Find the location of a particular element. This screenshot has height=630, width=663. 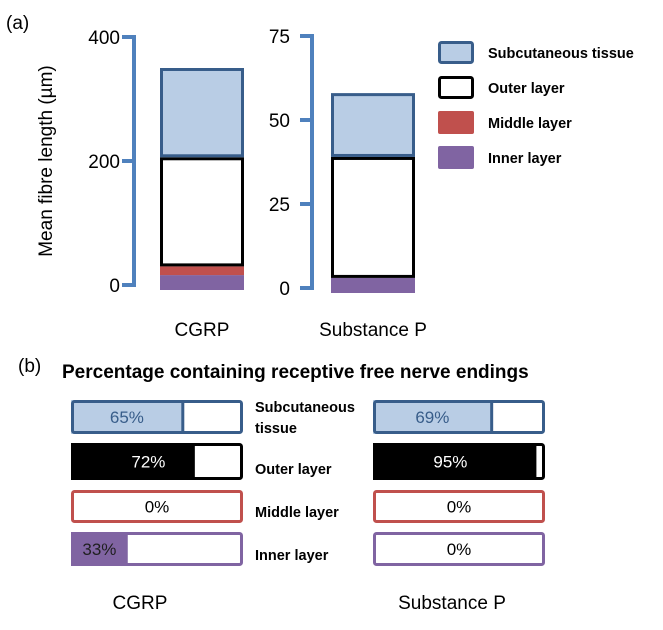

group-label: Substance P is located at coordinates (452, 603).